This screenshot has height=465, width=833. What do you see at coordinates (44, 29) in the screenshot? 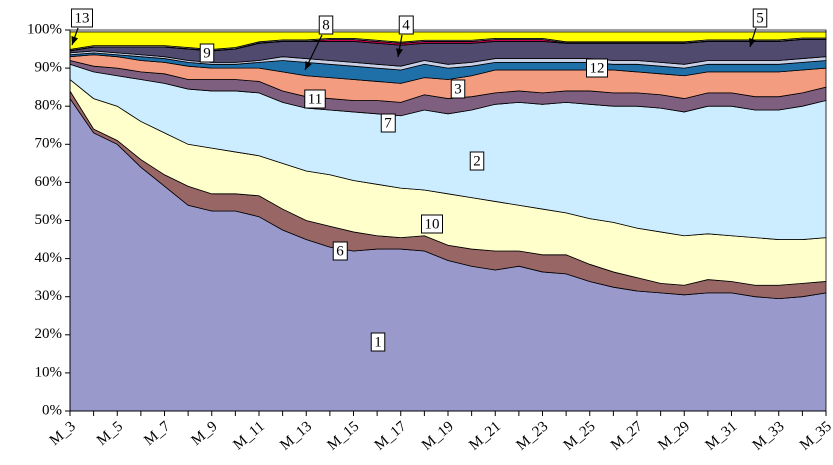
I see `y-tick-label: 100%` at bounding box center [44, 29].